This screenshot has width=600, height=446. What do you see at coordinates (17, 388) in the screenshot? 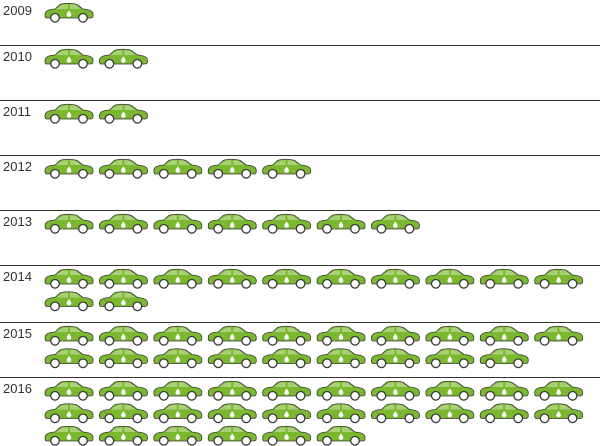
I see `year-label-2016: 2016` at bounding box center [17, 388].